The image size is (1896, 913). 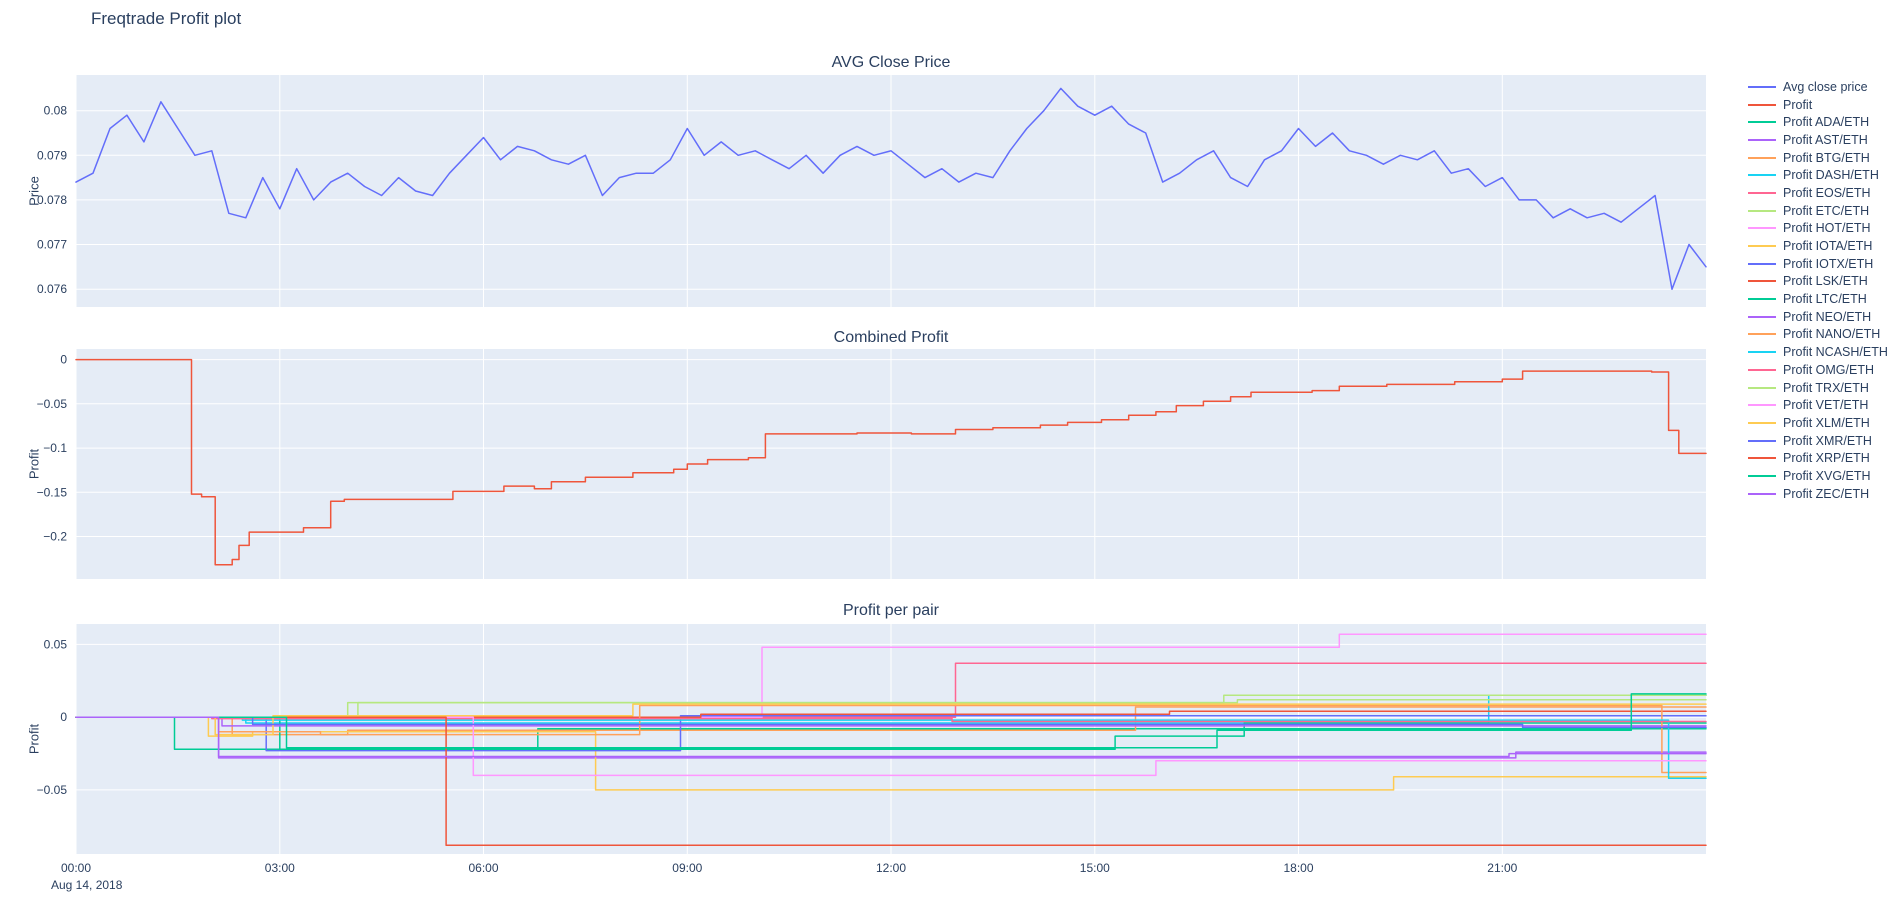 I want to click on legend-item-profit-iotx-eth: Profit IOTX/ETH, so click(x=1818, y=264).